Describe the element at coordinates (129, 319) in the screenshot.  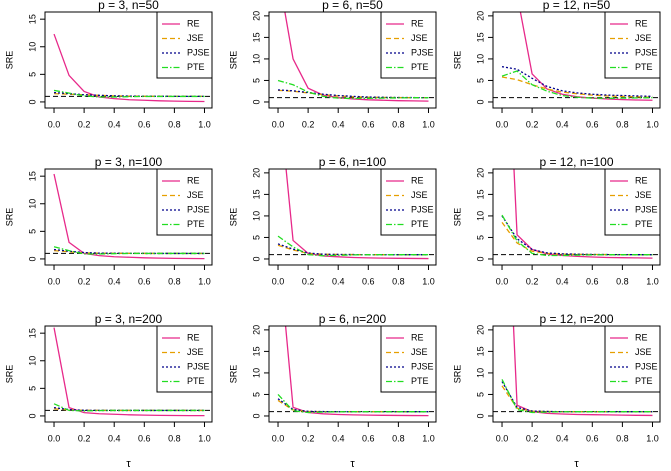
I see `chart-title: p = 3, n=200` at that location.